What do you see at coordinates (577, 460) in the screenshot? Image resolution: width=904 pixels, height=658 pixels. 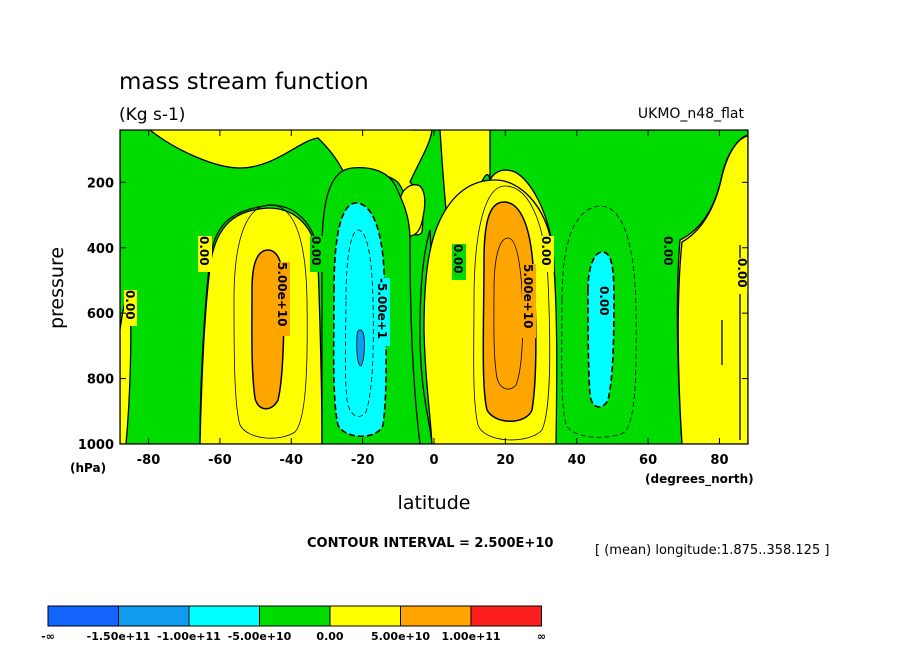 I see `x-tick-label: 40` at bounding box center [577, 460].